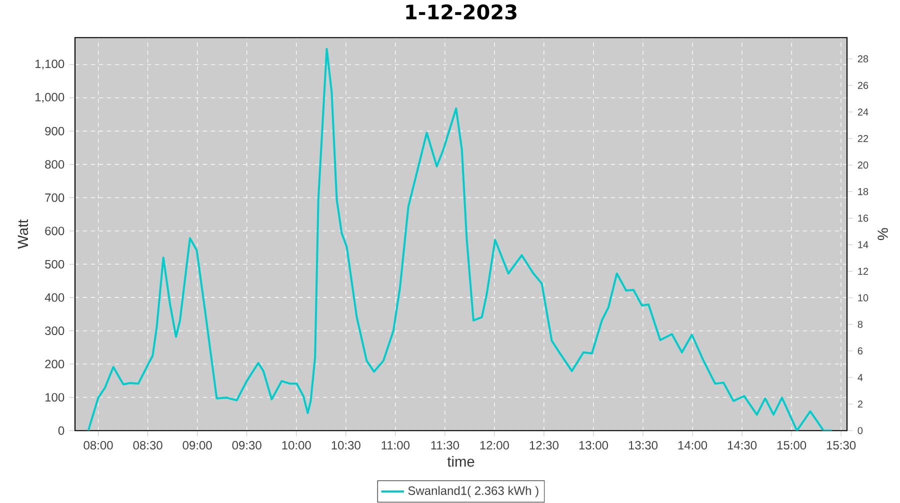 Image resolution: width=900 pixels, height=503 pixels. What do you see at coordinates (863, 218) in the screenshot?
I see `y2-tick-label: 16` at bounding box center [863, 218].